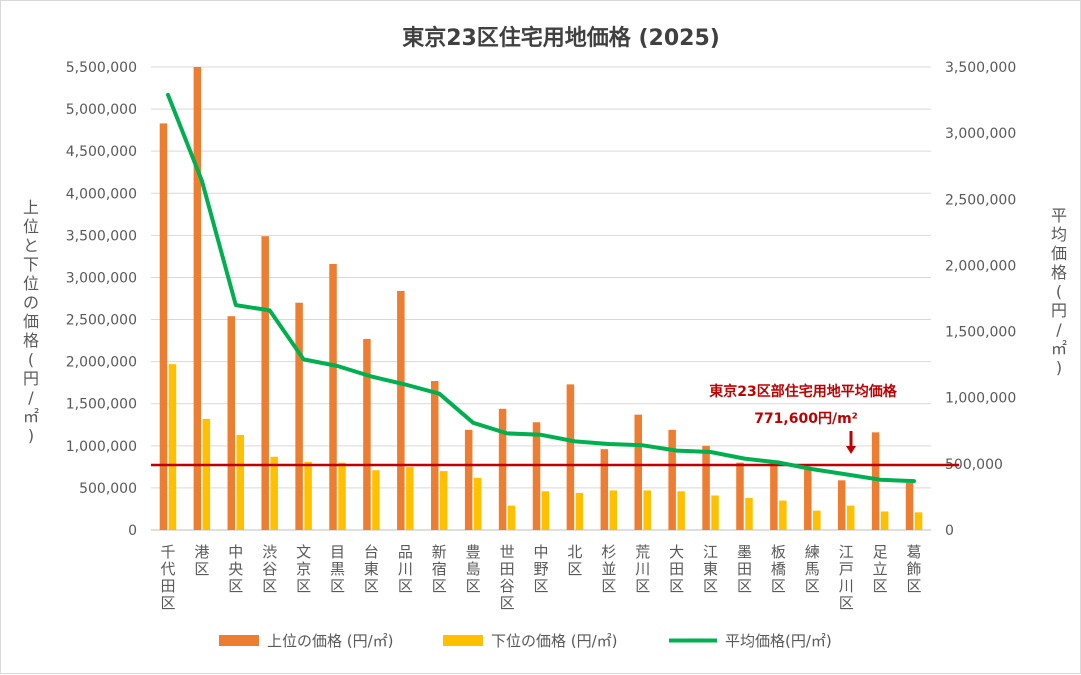 This screenshot has height=675, width=1081. Describe the element at coordinates (371, 569) in the screenshot. I see `category-label: 台東区` at that location.